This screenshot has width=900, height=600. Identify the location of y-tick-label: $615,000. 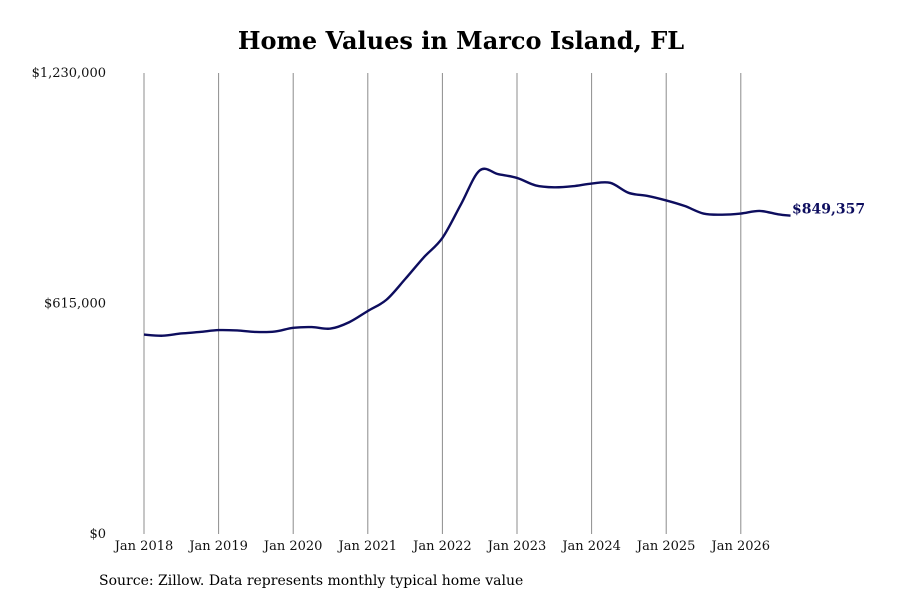
(75, 304).